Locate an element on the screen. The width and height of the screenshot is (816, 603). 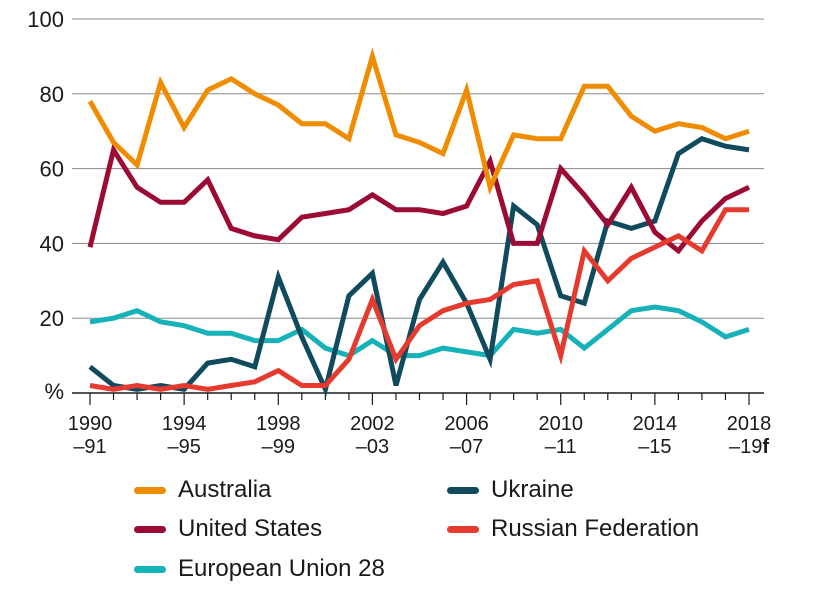
legend-label-russian-federation: Russian Federation is located at coordinates (595, 528).